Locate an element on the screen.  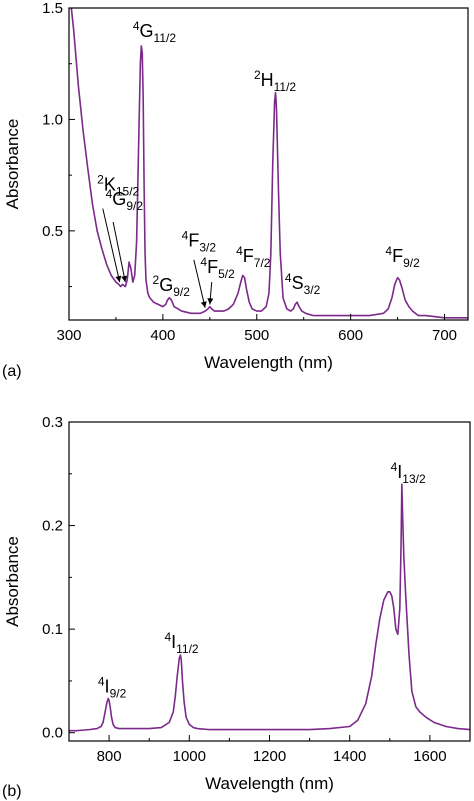
transition-label: 4I13/2 is located at coordinates (408, 473).